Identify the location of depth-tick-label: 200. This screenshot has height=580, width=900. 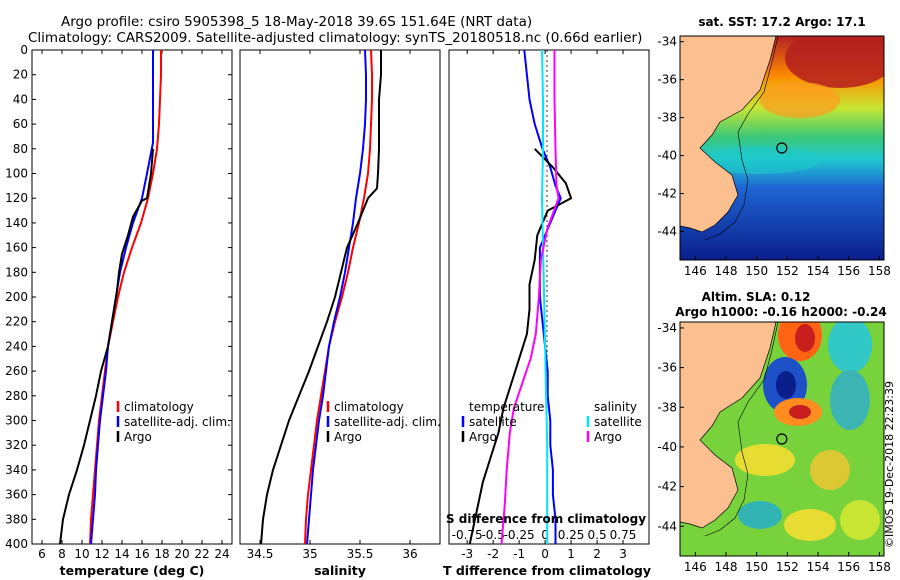
(16, 297).